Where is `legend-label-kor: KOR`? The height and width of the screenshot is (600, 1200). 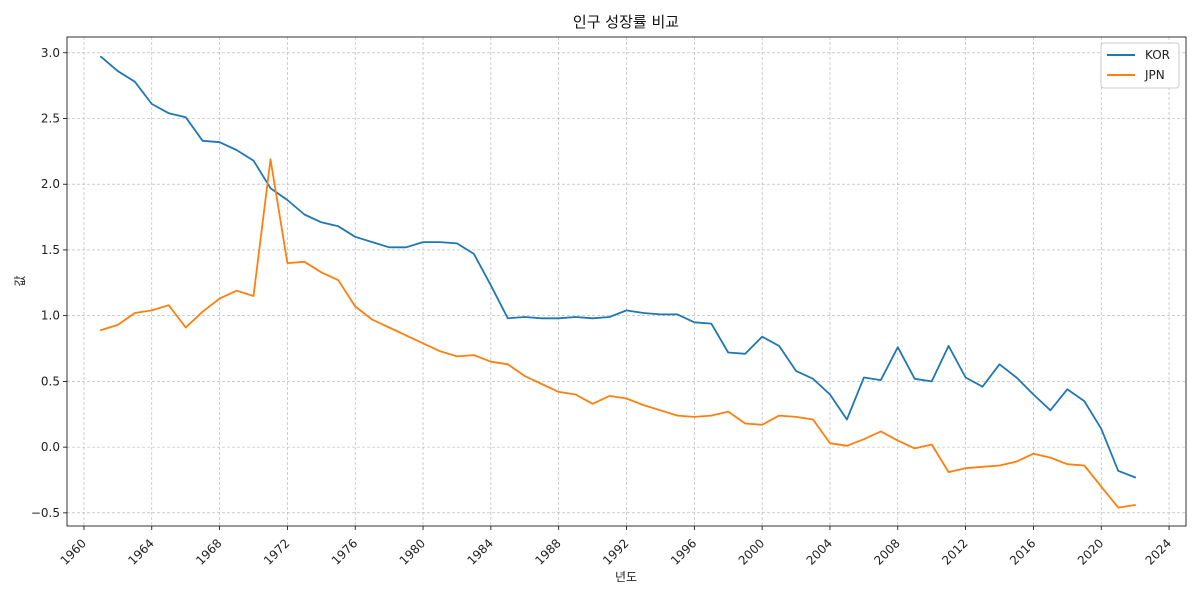 legend-label-kor: KOR is located at coordinates (1157, 55).